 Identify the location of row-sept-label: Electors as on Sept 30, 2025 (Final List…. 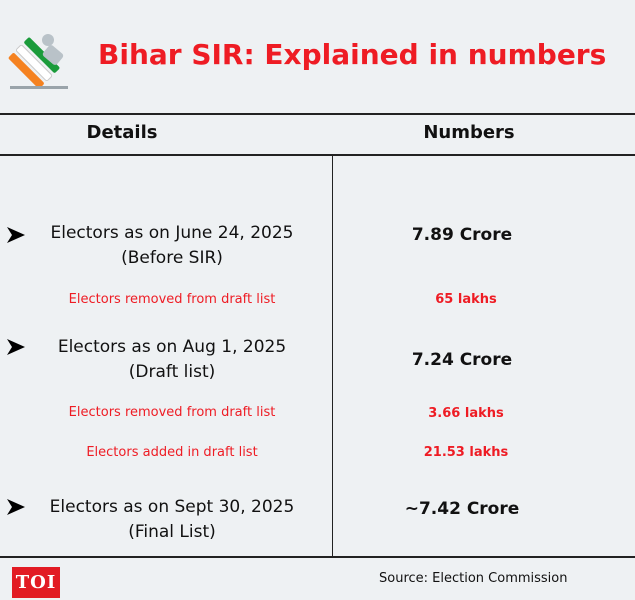
(172, 520).